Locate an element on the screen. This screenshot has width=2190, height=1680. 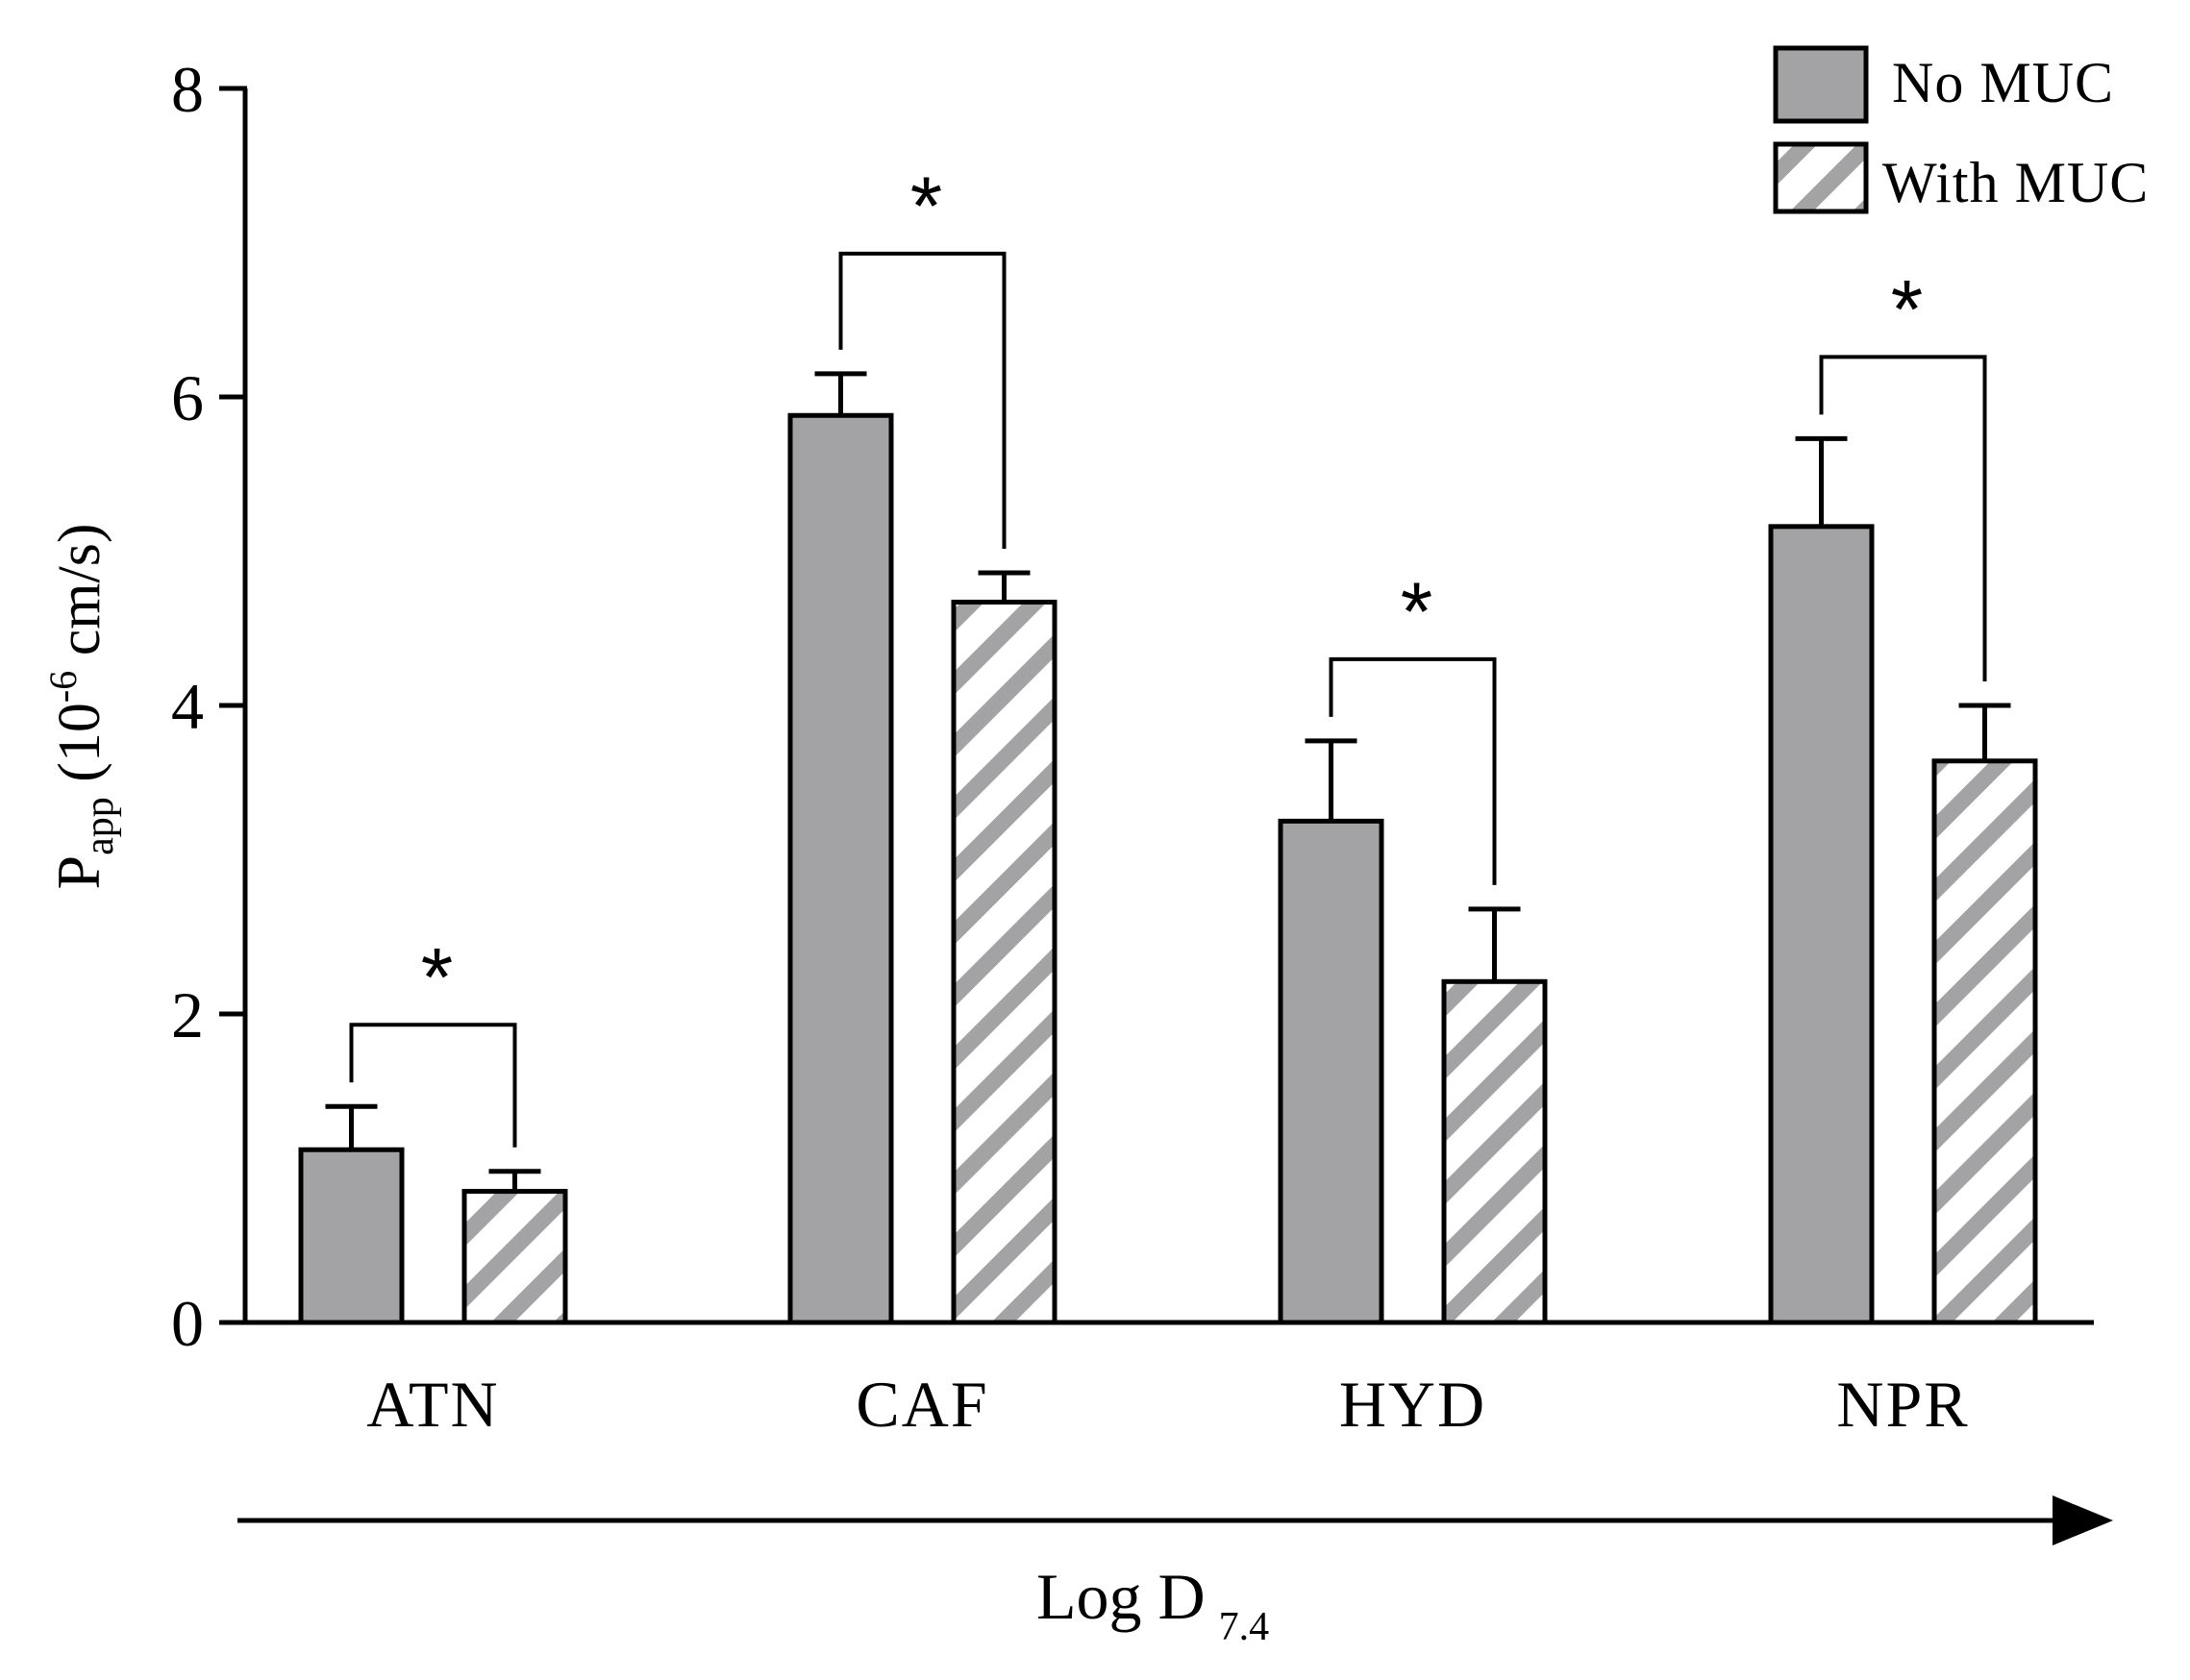
y-axis-label: Papp (10-6 cm/s) is located at coordinates (81, 707).